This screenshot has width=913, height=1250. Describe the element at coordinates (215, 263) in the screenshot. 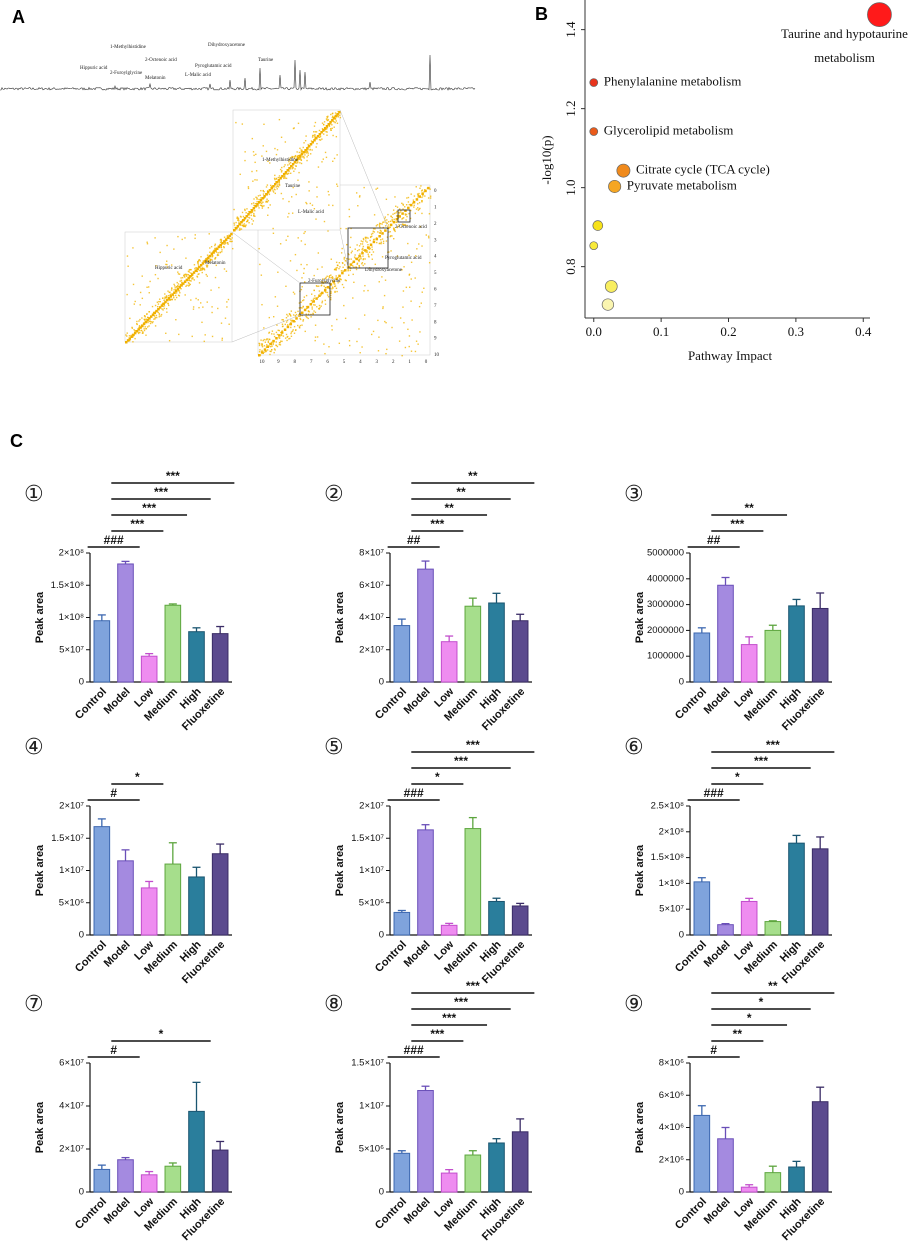

I see `map-label: Melatonin` at that location.